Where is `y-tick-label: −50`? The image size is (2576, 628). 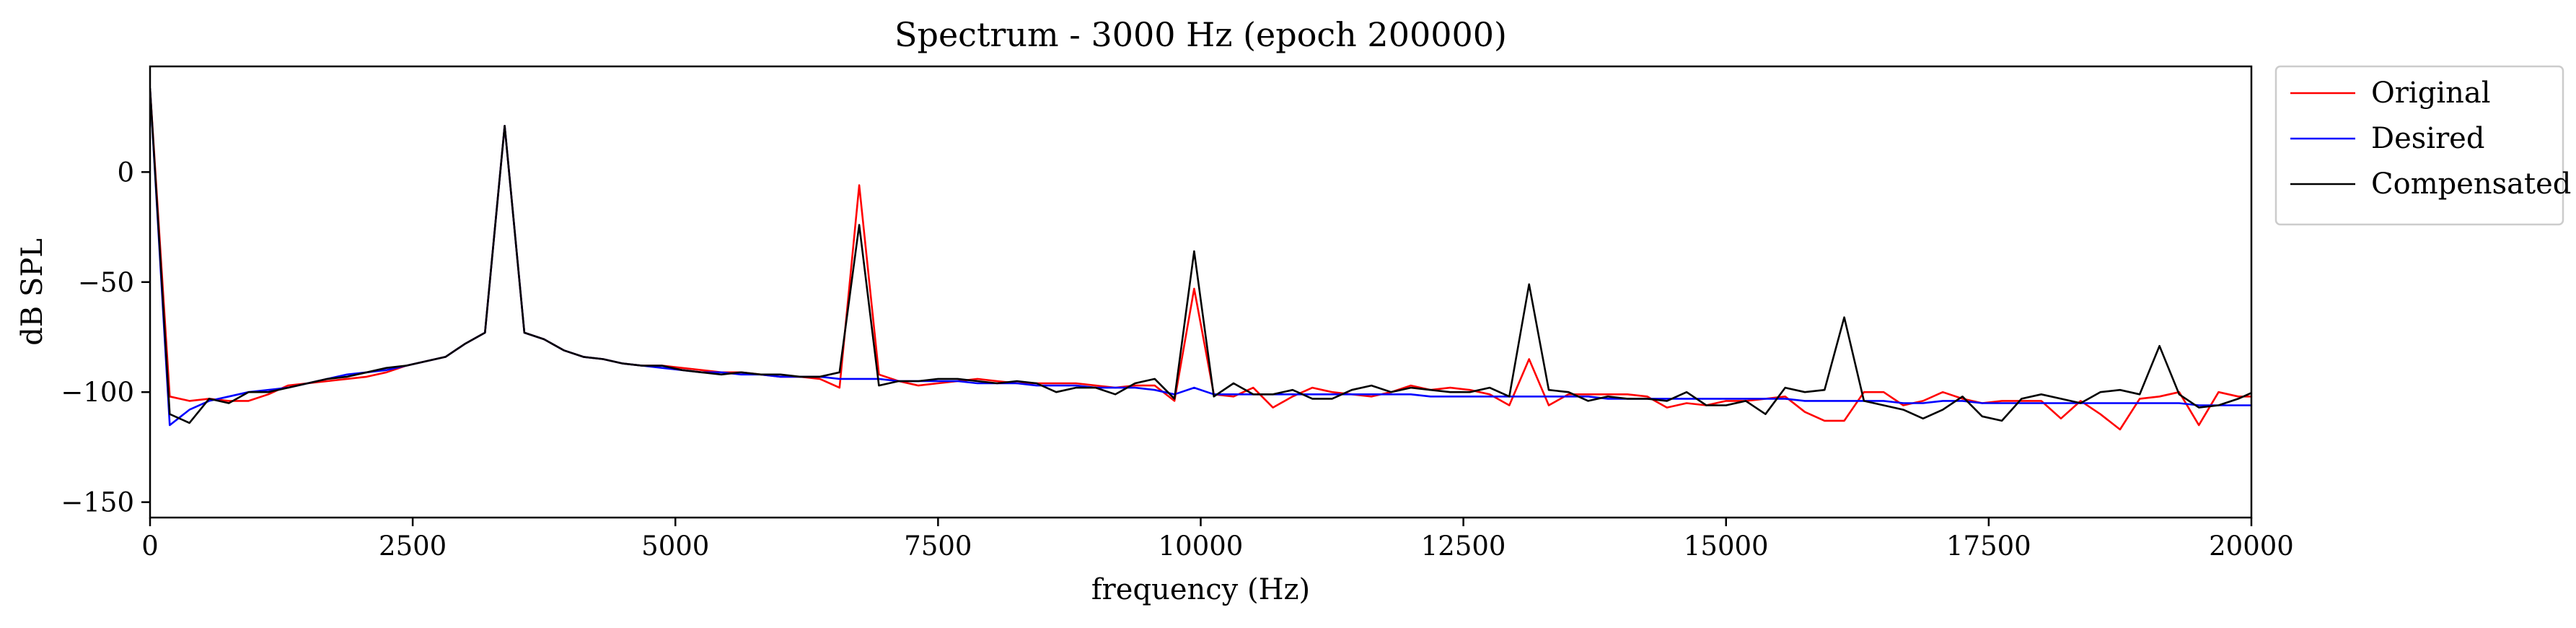
y-tick-label: −50 is located at coordinates (106, 282).